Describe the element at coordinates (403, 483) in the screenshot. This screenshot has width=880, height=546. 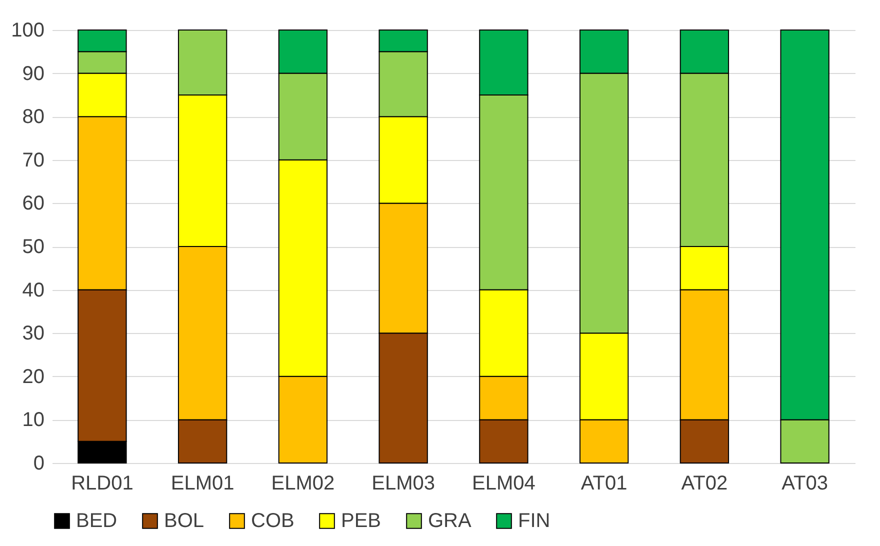
I see `x-tick-label: ELM03` at that location.